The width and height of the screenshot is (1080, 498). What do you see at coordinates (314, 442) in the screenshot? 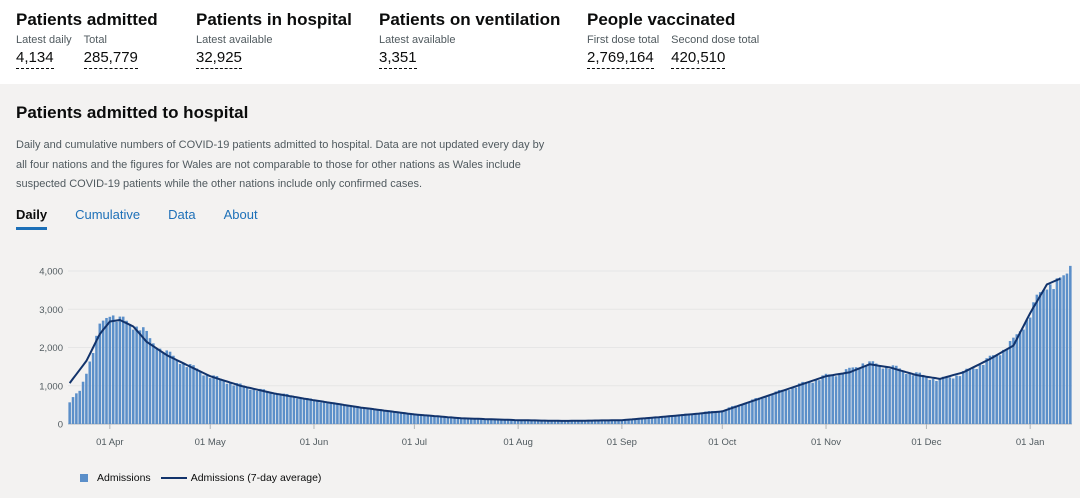
I see `x-tick-label: 01 Jun` at bounding box center [314, 442].